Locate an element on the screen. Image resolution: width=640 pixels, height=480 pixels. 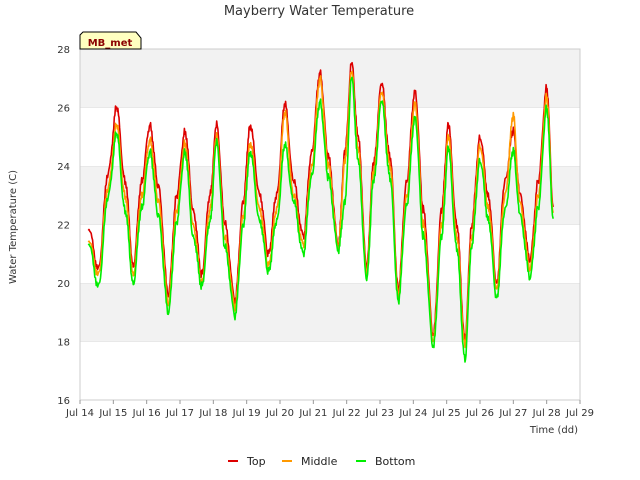
y-axis-label: Water Temperature (C) is located at coordinates (13, 227).